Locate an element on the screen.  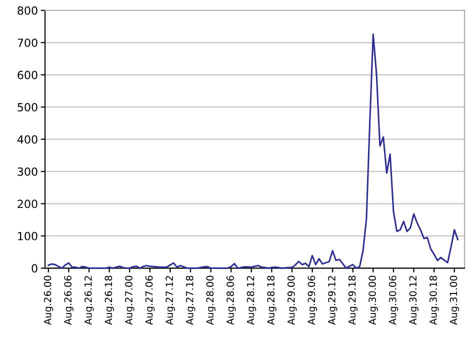
x-tick-label: Aug.30.00 is located at coordinates (373, 300).